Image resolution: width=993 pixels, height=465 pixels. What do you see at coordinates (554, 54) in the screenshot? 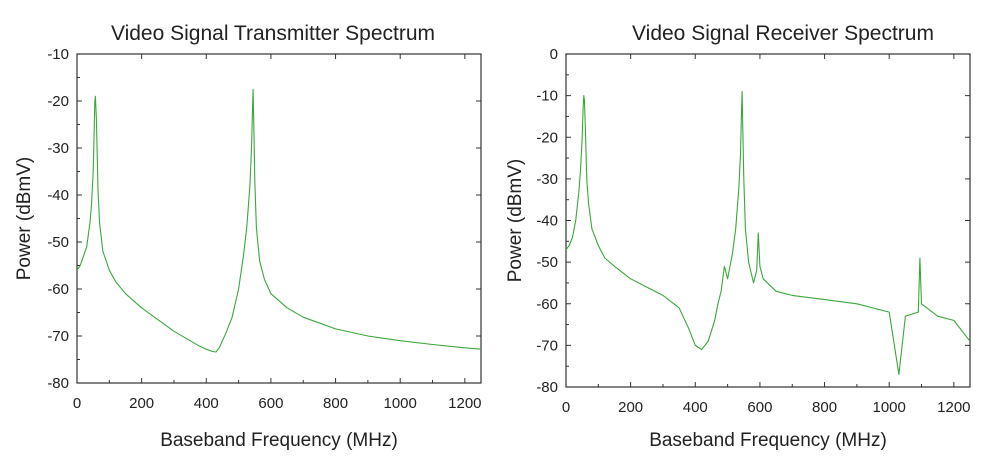
I see `y-tick-label: 0` at bounding box center [554, 54].